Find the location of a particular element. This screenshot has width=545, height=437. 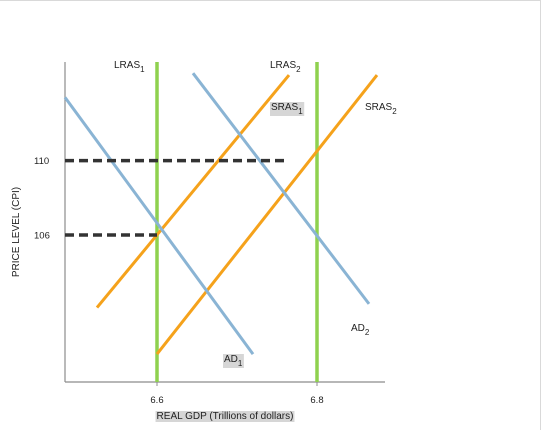

y-axis-title: PRICE LEVEL (CPI) is located at coordinates (16, 232).